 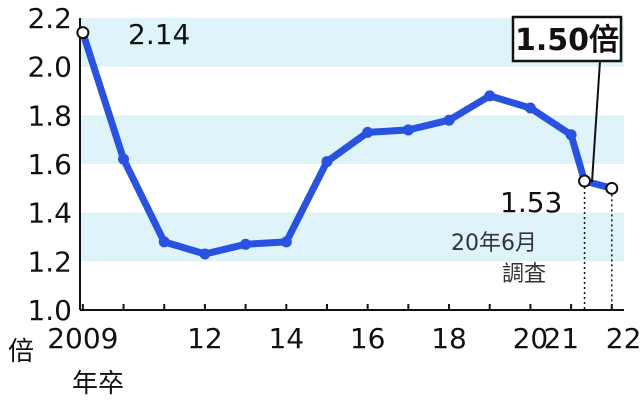 What do you see at coordinates (49, 67) in the screenshot?
I see `y-tick-label-5: 2.0` at bounding box center [49, 67].